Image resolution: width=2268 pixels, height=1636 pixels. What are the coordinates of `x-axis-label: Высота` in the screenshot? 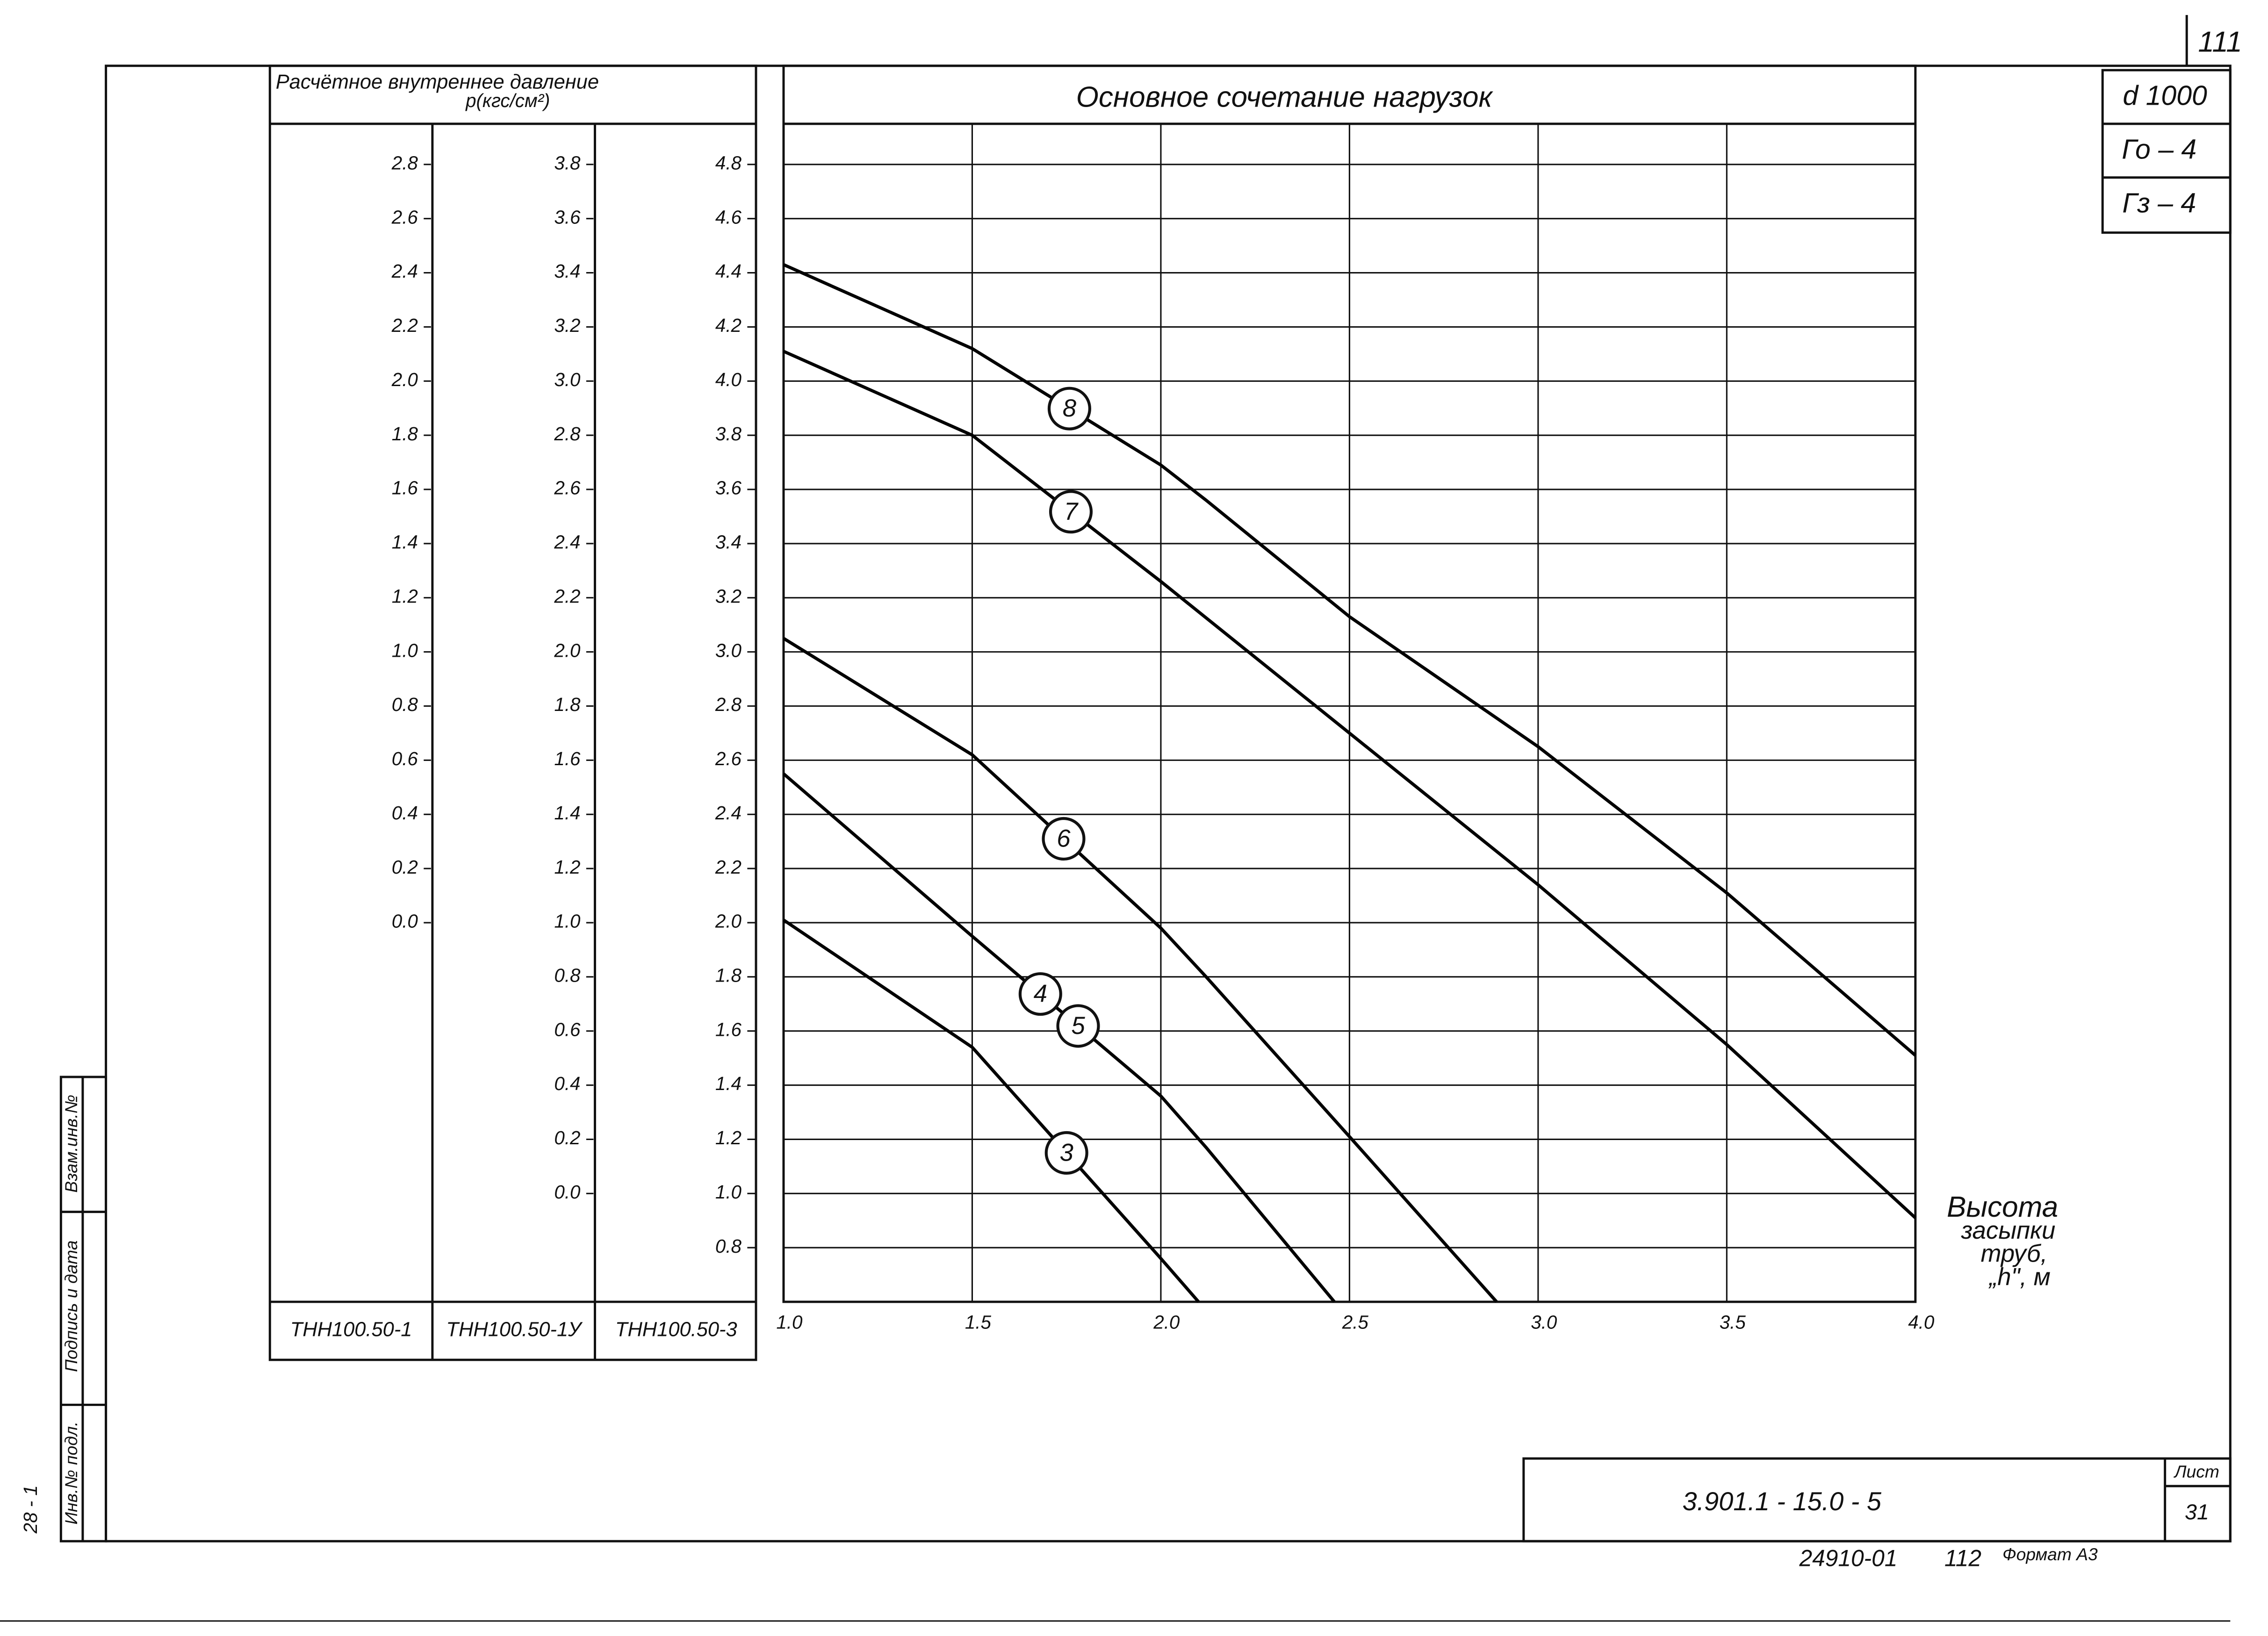 It's located at (2002, 1207).